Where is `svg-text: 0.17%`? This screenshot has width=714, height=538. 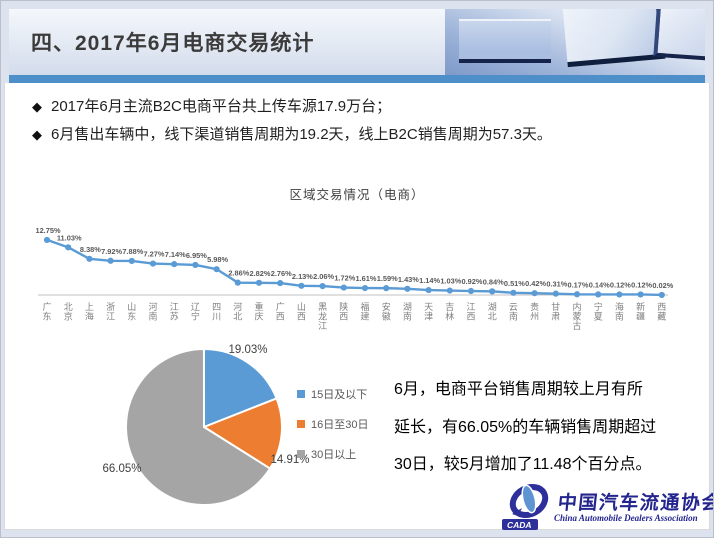
svg-text: 0.17% is located at coordinates (578, 284).